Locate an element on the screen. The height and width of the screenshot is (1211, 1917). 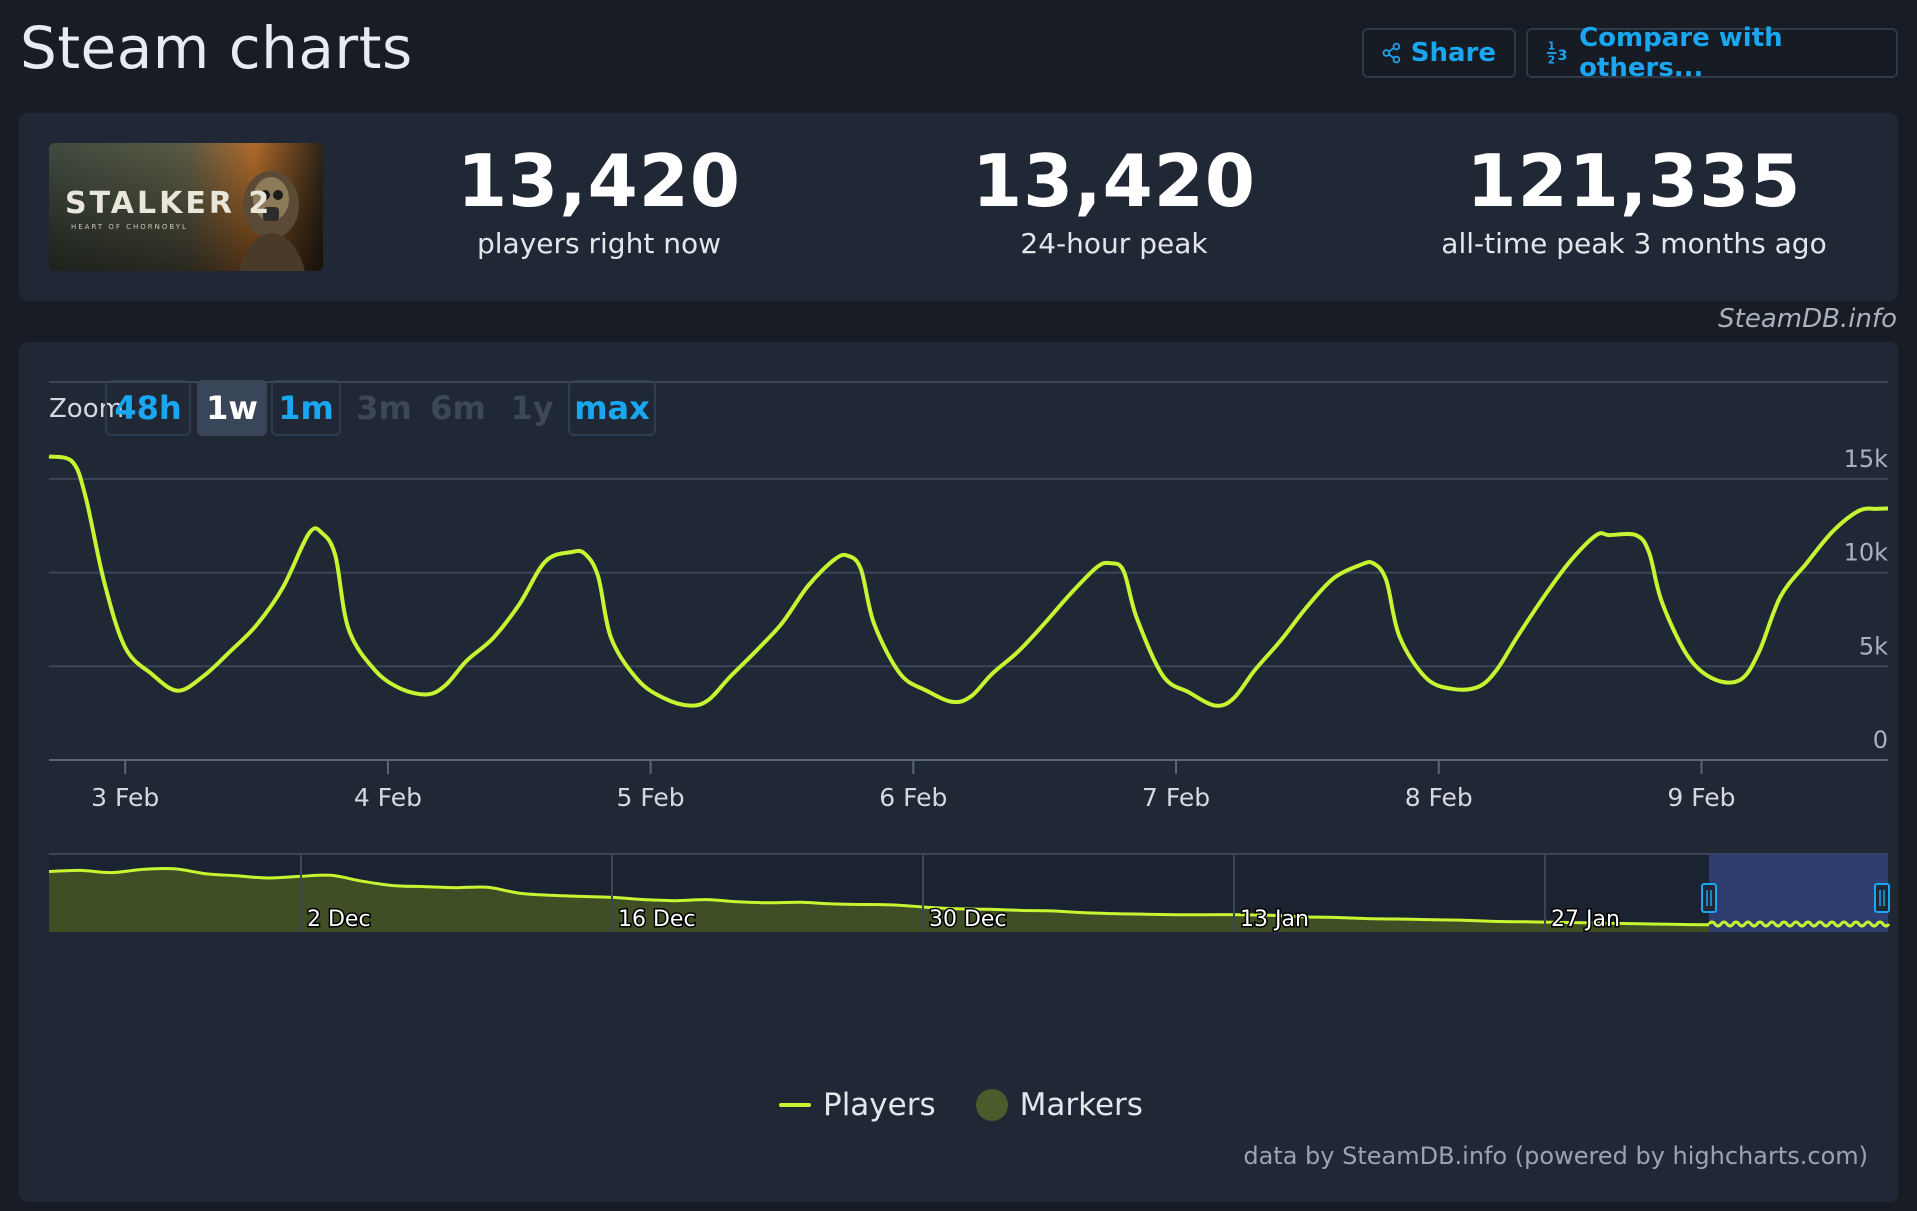
range-navigator: 2 Dec 16 Dec 30 Dec 13 Jan 27 Jan is located at coordinates (969, 893).